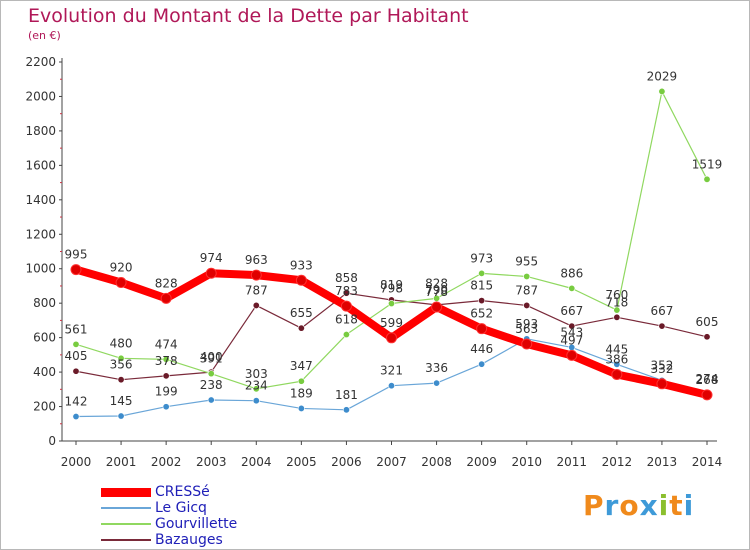 Image resolution: width=750 pixels, height=550 pixels. Describe the element at coordinates (526, 329) in the screenshot. I see `data-label: 563` at that location.